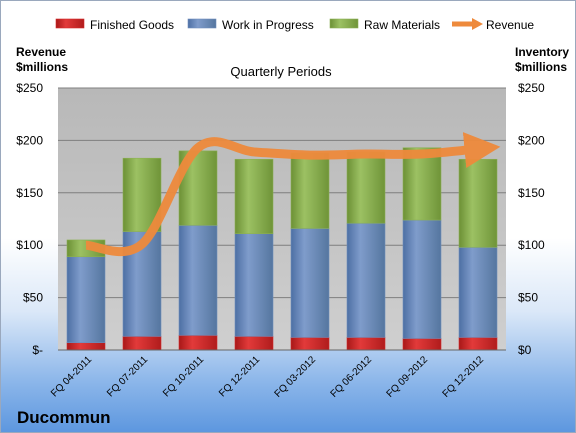  Describe the element at coordinates (239, 376) in the screenshot. I see `x-tick-label: FQ 12-2011` at that location.